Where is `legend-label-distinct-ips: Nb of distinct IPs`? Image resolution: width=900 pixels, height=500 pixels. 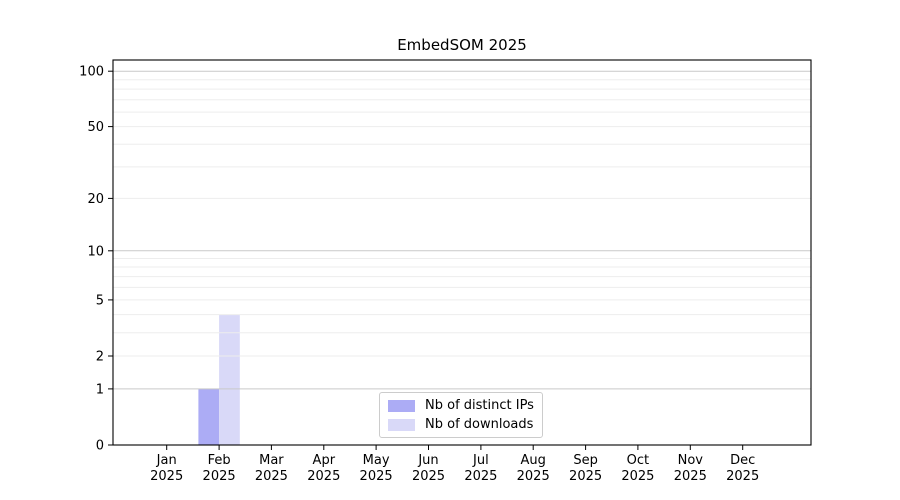
legend-label-distinct-ips: Nb of distinct IPs is located at coordinates (479, 405).